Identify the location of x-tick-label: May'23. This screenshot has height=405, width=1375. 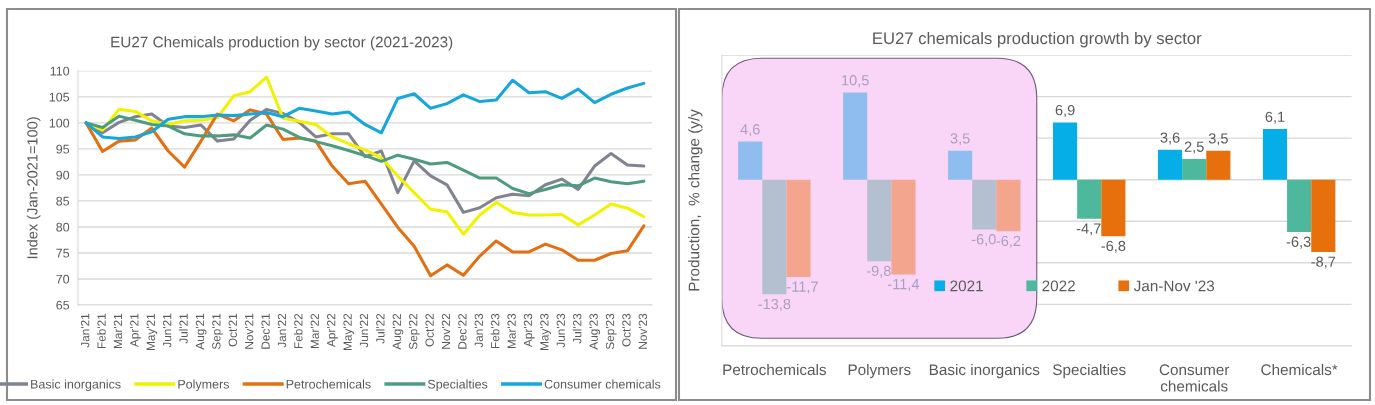
(545, 332).